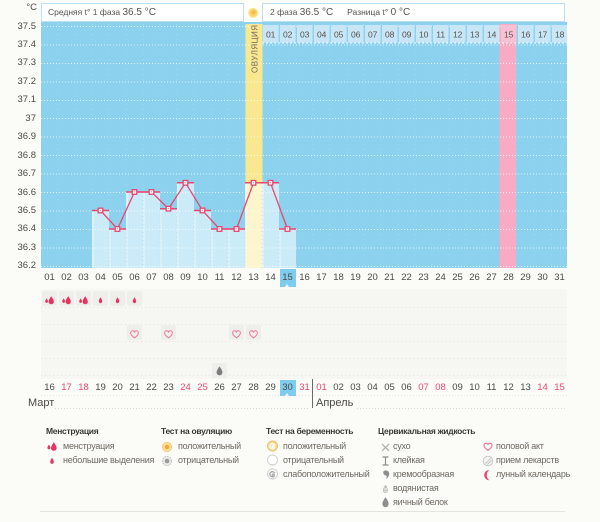 The width and height of the screenshot is (600, 522). Describe the element at coordinates (509, 35) in the screenshot. I see `svg-text: 15` at that location.